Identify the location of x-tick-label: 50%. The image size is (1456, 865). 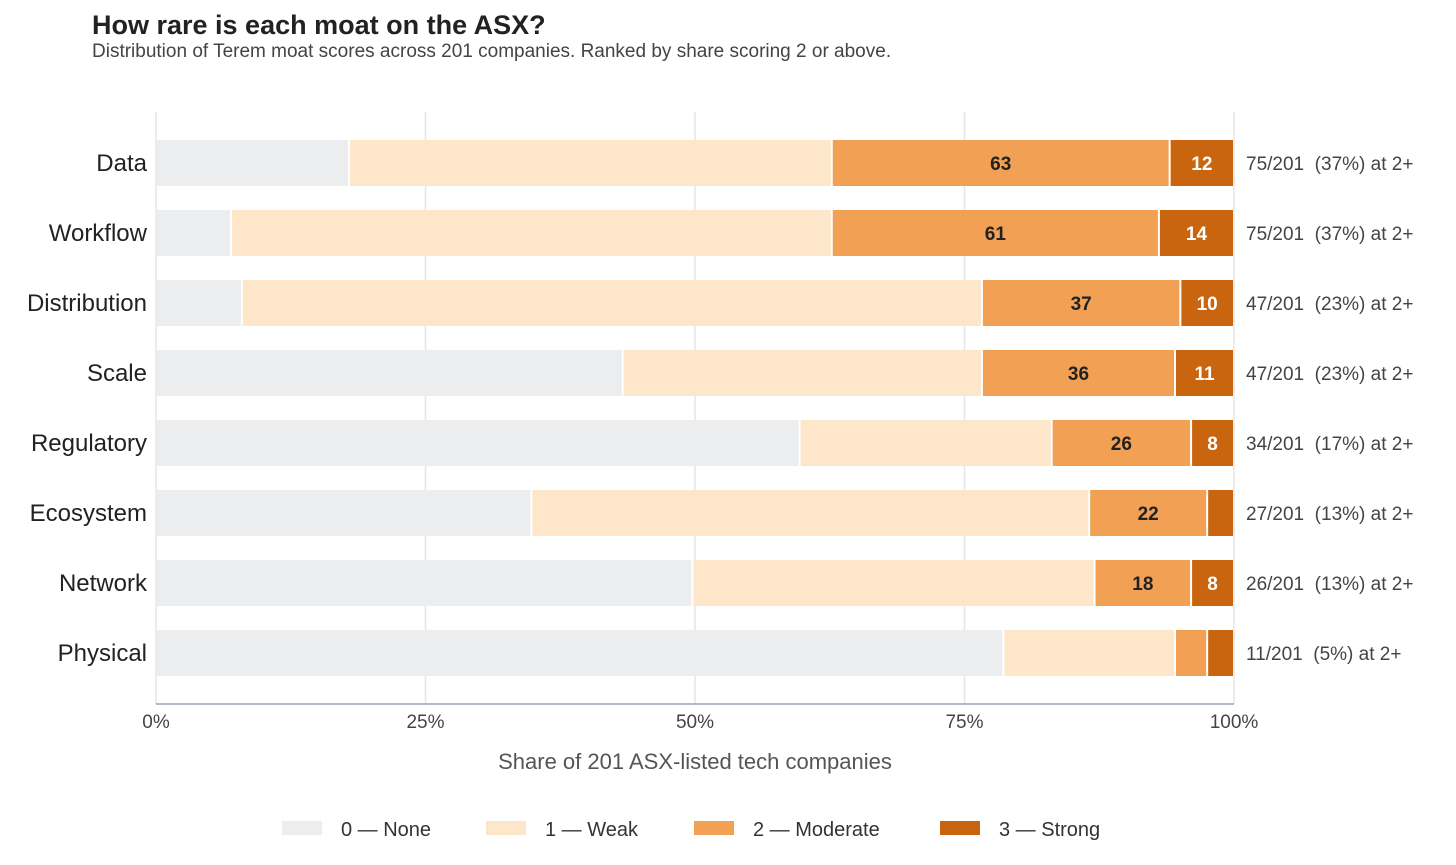
(695, 722).